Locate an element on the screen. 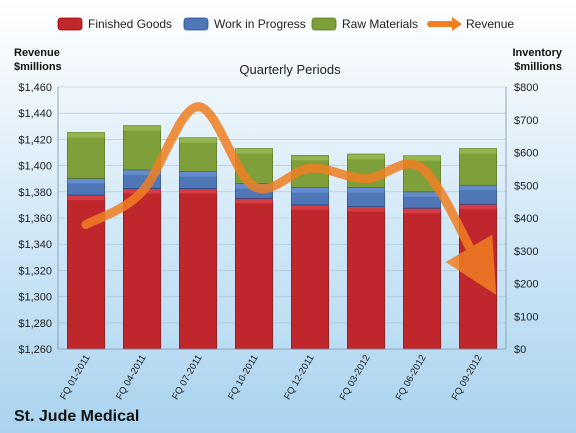 This screenshot has height=433, width=576. left-tick-label: $1,280 is located at coordinates (35, 324).